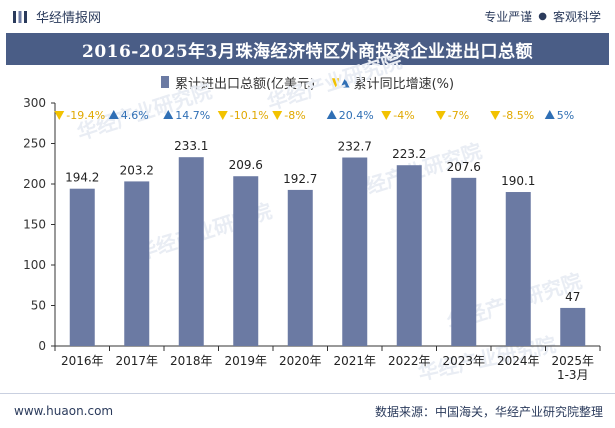  I want to click on tagline-left: 专业严谨, so click(508, 17).